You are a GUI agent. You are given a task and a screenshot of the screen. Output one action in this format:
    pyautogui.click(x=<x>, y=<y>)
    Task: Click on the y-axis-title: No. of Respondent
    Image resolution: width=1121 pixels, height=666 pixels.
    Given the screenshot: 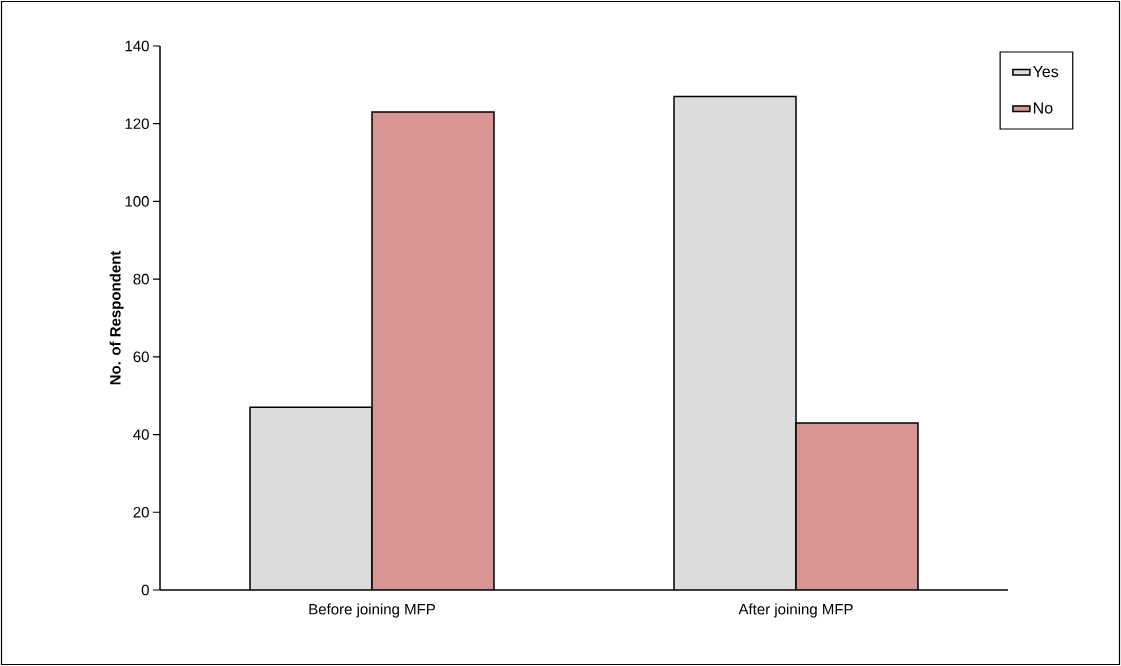 What is the action you would take?
    pyautogui.click(x=116, y=317)
    